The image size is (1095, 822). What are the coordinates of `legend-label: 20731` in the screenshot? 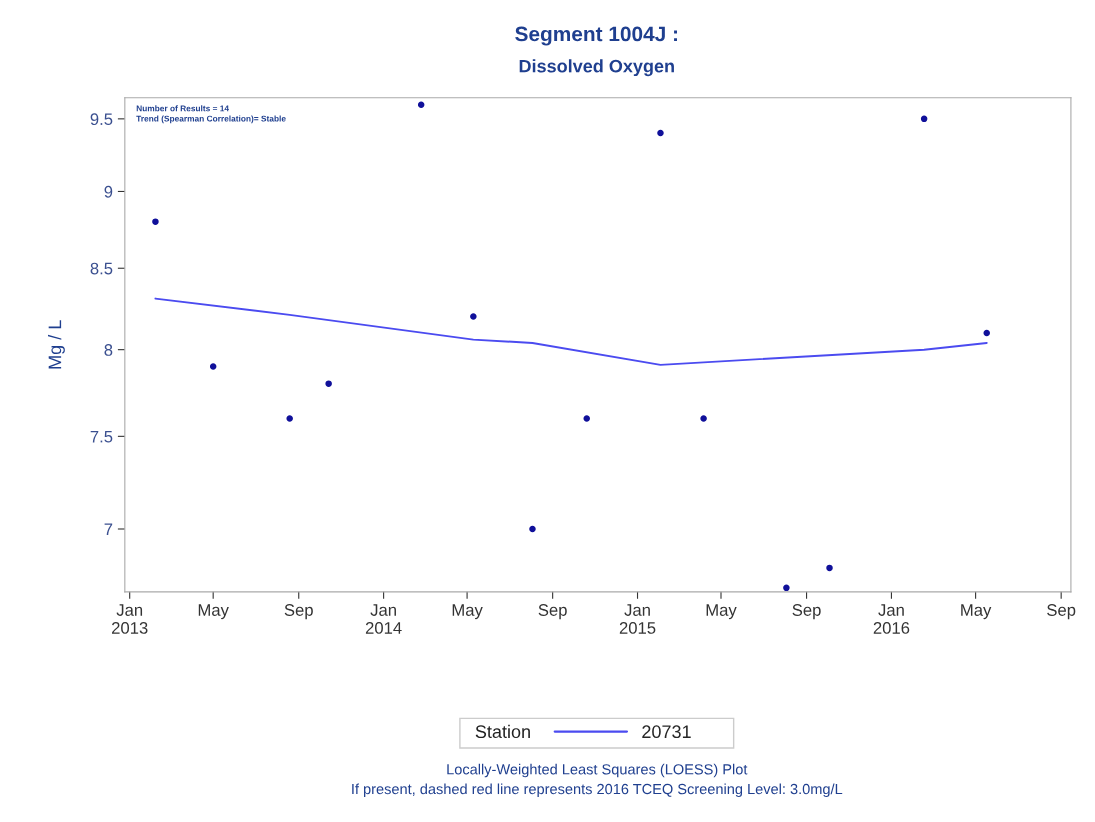 It's located at (666, 732).